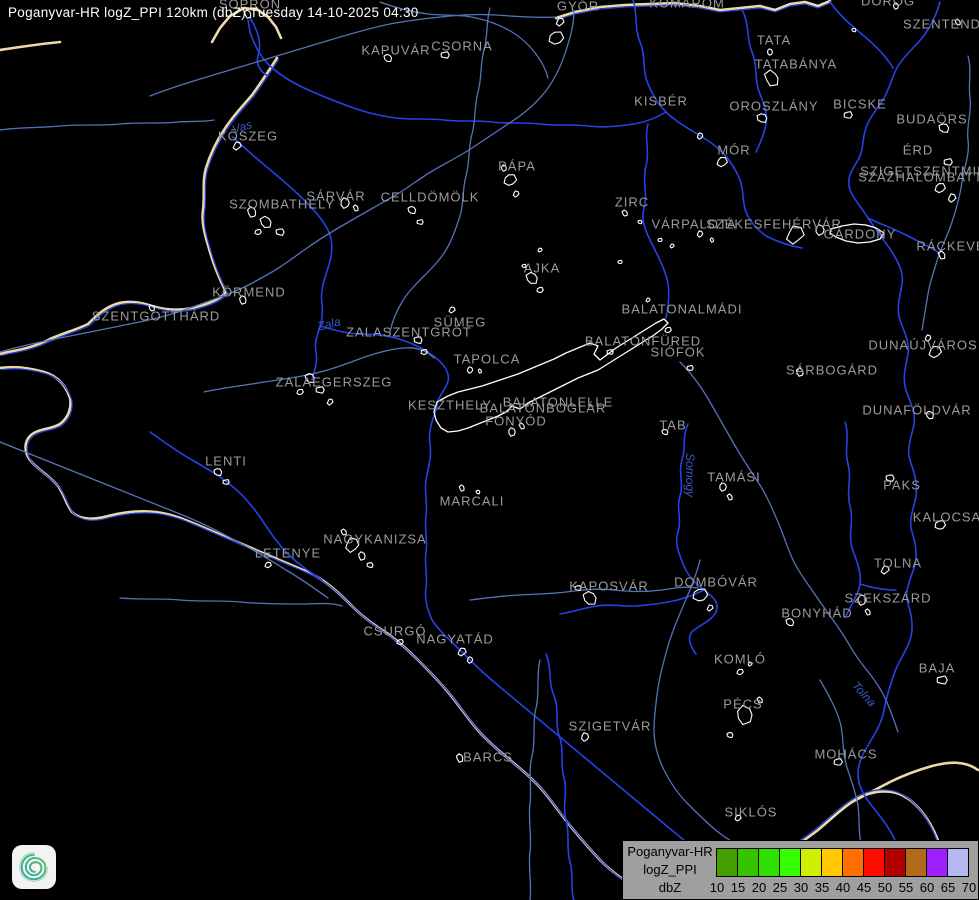 The height and width of the screenshot is (900, 979). What do you see at coordinates (670, 851) in the screenshot?
I see `legend-station: Poganyvar-HR` at bounding box center [670, 851].